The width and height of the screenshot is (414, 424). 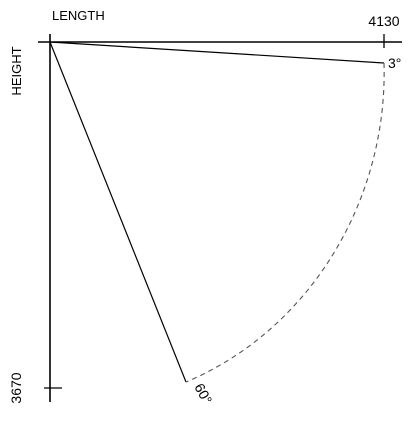 What do you see at coordinates (394, 63) in the screenshot?
I see `min-angle-label: 3°` at bounding box center [394, 63].